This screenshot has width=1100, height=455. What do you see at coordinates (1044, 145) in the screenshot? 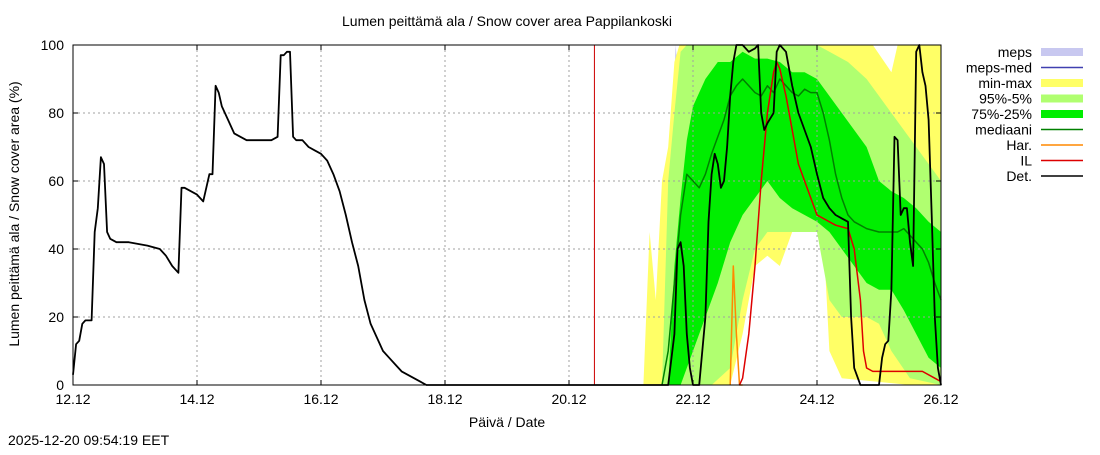
I see `legend-item-har: Har.` at bounding box center [1044, 145].